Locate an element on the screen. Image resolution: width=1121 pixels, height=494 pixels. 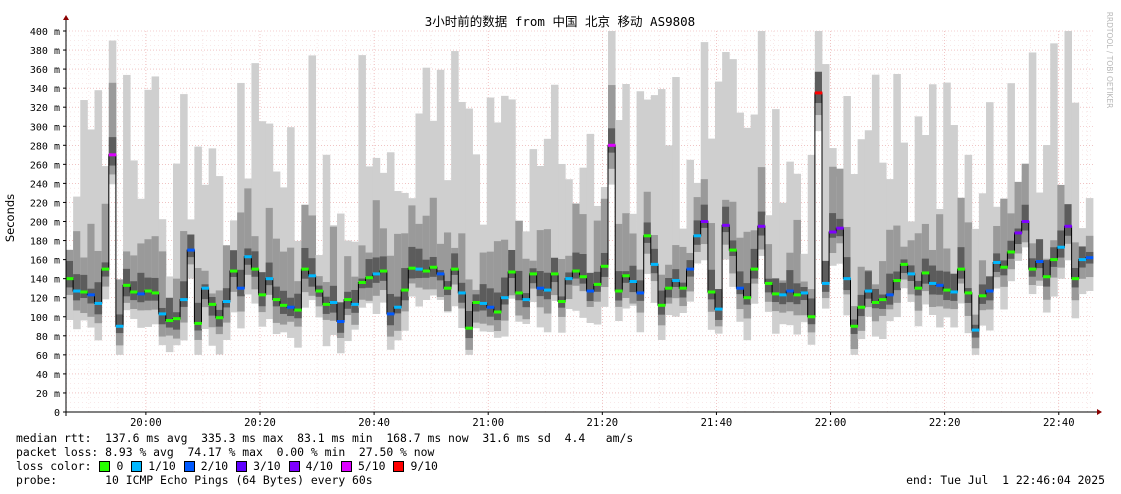
loss-swatch is located at coordinates (399, 466).